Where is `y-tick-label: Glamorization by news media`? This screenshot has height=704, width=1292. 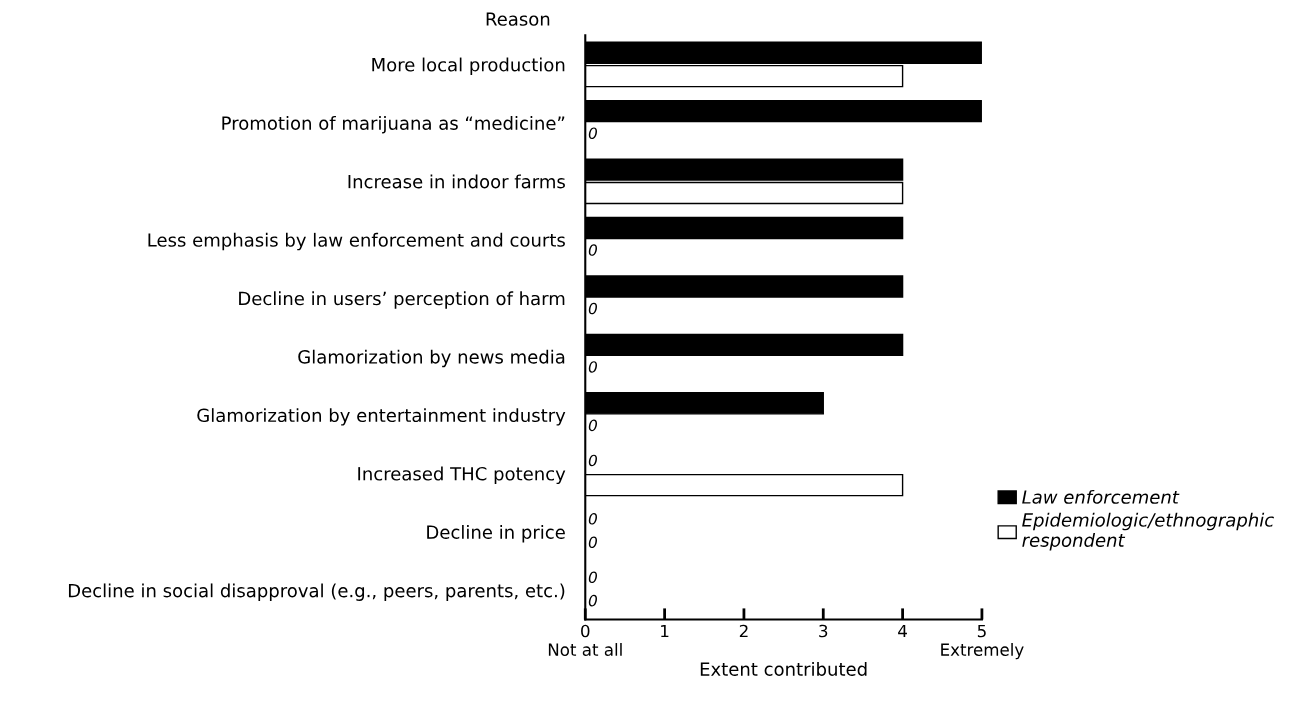
y-tick-label: Glamorization by news media is located at coordinates (431, 358).